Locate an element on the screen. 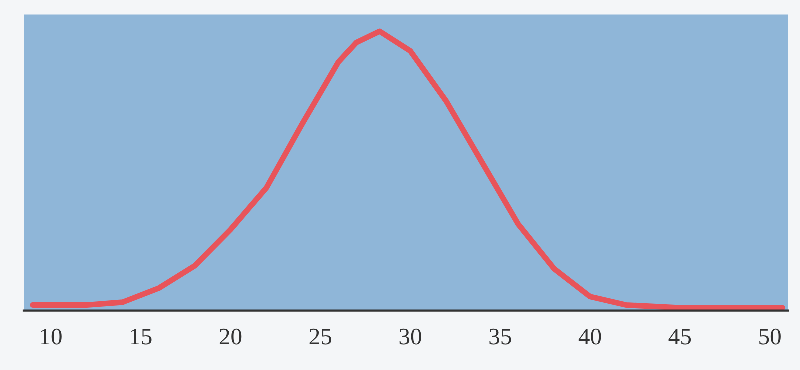 The image size is (800, 370). x-tick-label: 50 is located at coordinates (770, 336).